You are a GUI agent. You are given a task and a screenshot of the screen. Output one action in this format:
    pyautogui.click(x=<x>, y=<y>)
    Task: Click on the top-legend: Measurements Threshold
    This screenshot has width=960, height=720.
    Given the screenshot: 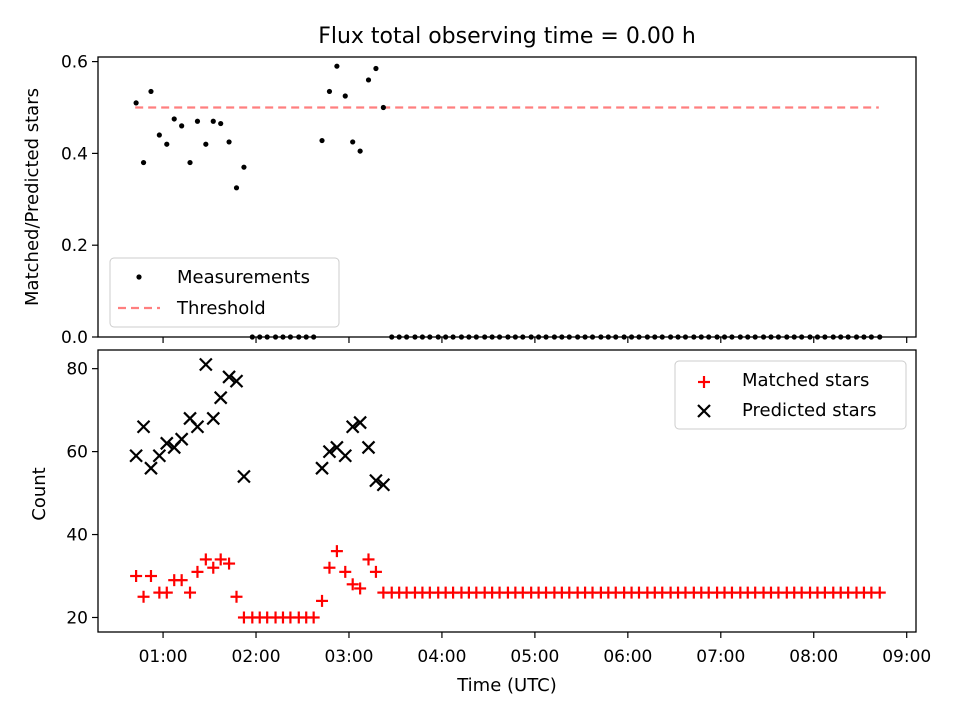 What is the action you would take?
    pyautogui.click(x=224, y=292)
    